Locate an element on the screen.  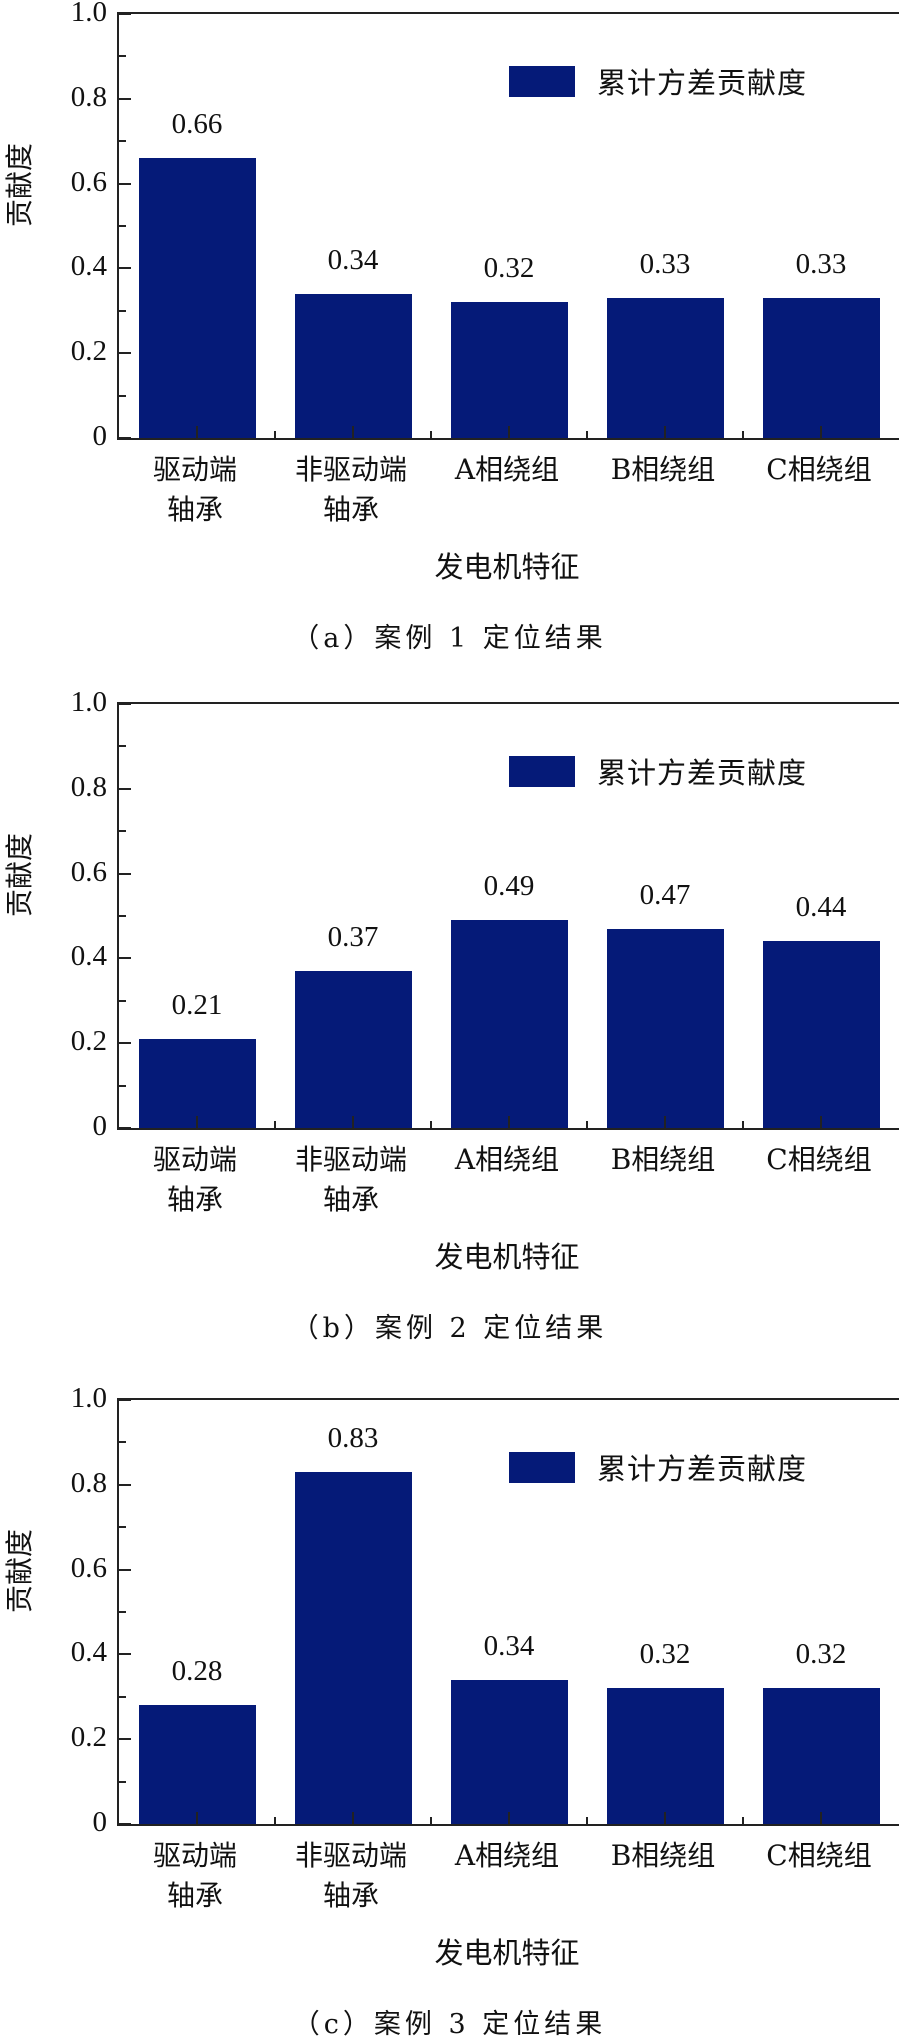
bar-value-label: 0.66 is located at coordinates (197, 124).